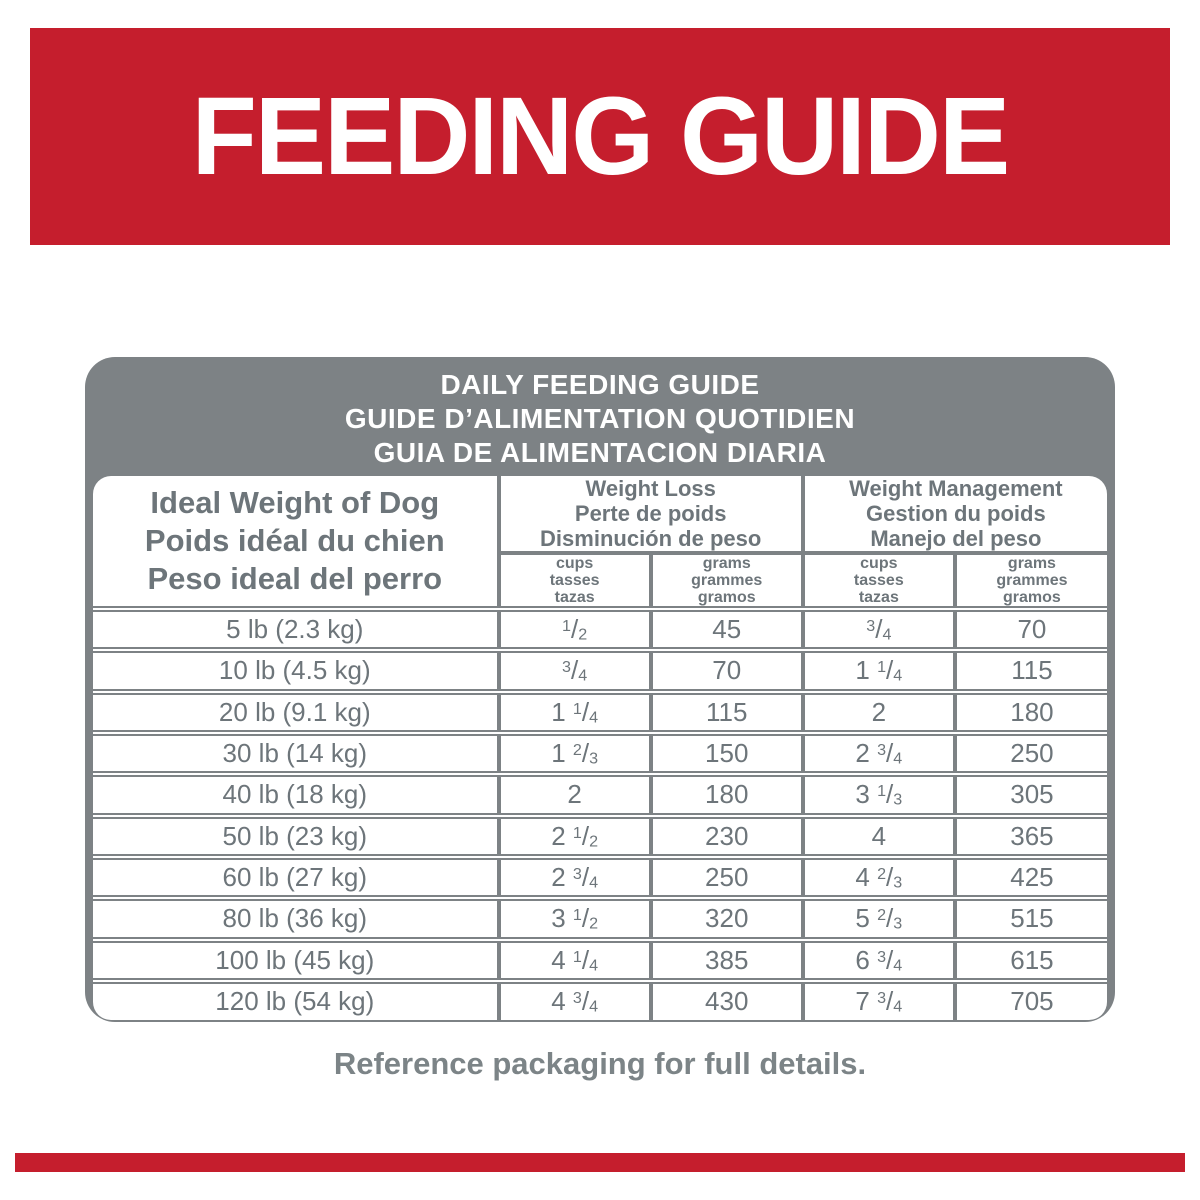 The image size is (1200, 1200). What do you see at coordinates (1029, 834) in the screenshot?
I see `weight-mgmt-grams-cell: 365` at bounding box center [1029, 834].